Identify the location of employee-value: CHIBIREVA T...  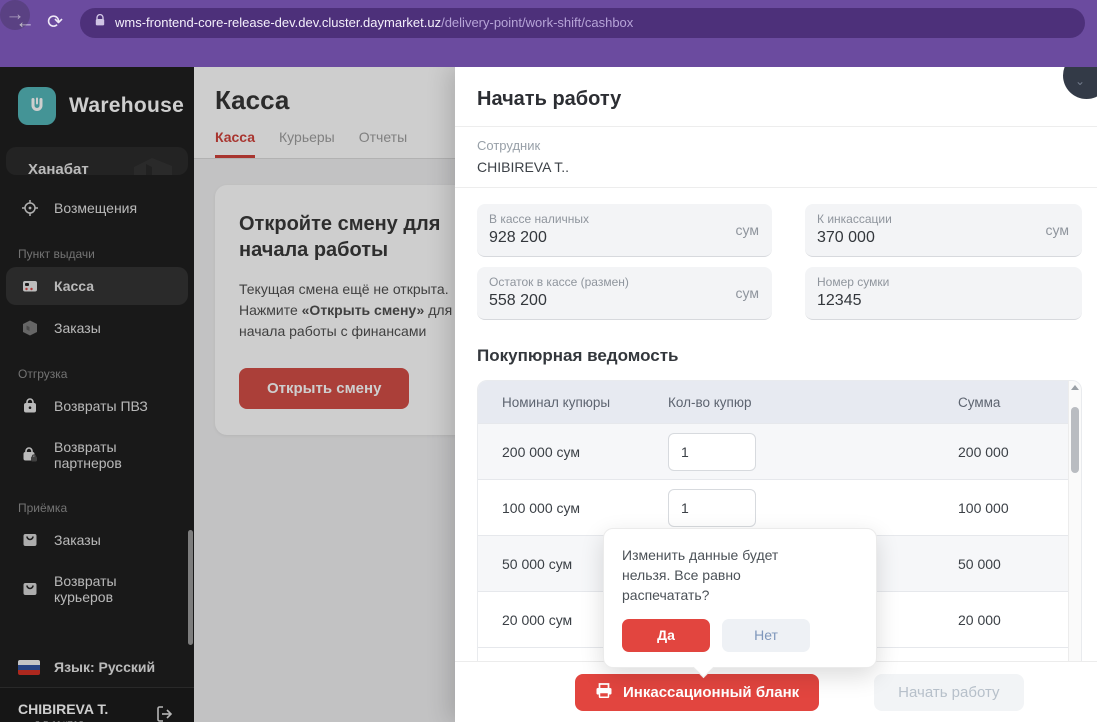
(523, 167).